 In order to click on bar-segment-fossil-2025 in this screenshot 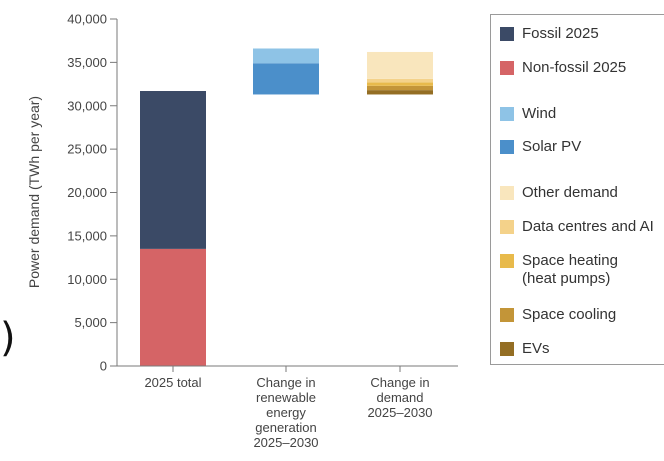, I will do `click(173, 170)`.